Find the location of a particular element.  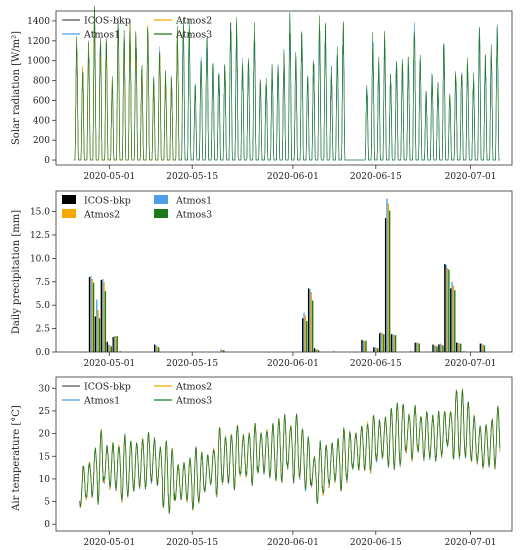

legend-label: Atmos2 is located at coordinates (193, 387).